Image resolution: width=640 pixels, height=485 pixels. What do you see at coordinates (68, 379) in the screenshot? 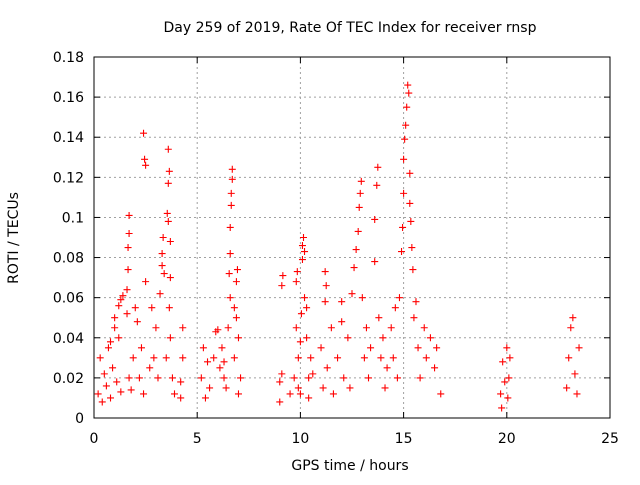
I see `y-tick-label: 0.02` at bounding box center [68, 379].